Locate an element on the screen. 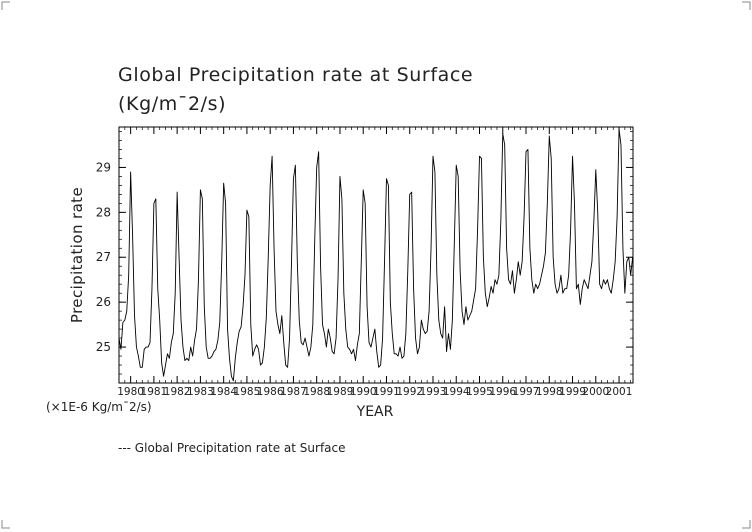 The height and width of the screenshot is (532, 752). y-tick-label: 25 is located at coordinates (103, 347).